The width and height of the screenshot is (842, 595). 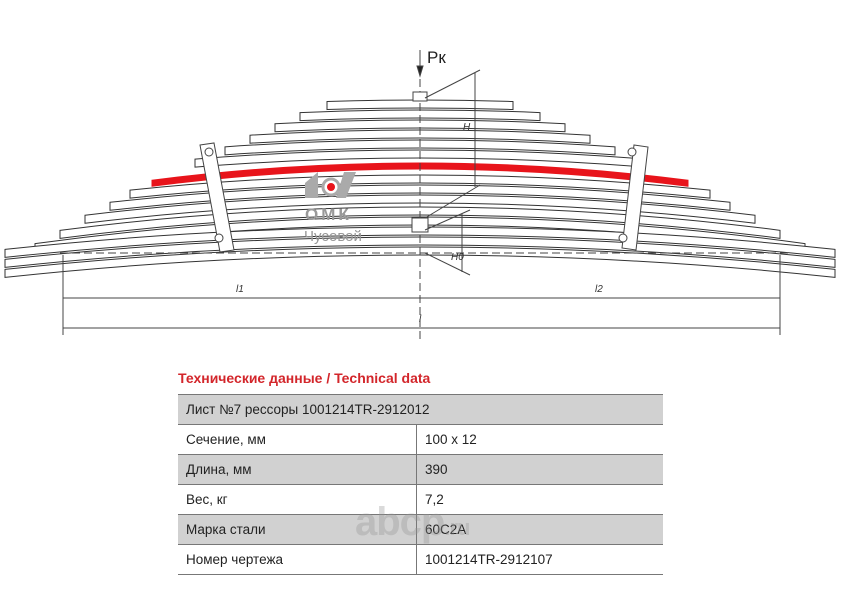 What do you see at coordinates (420, 96) in the screenshot?
I see `center-bolt-head` at bounding box center [420, 96].